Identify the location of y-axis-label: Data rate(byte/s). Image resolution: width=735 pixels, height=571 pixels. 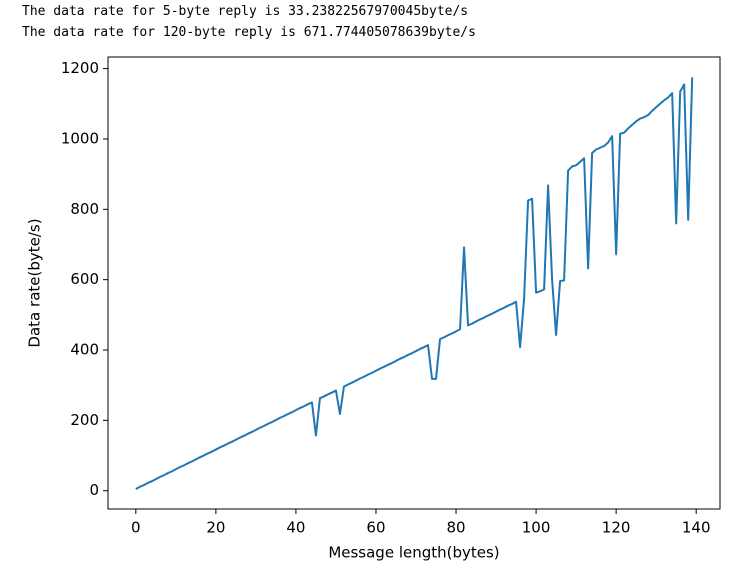
(35, 282).